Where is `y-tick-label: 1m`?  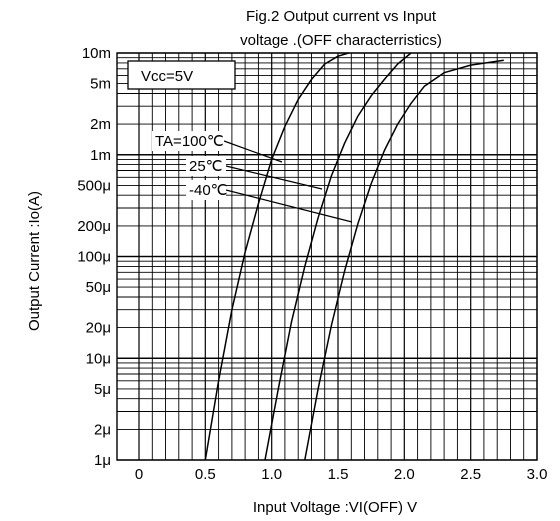 y-tick-label: 1m is located at coordinates (100, 155).